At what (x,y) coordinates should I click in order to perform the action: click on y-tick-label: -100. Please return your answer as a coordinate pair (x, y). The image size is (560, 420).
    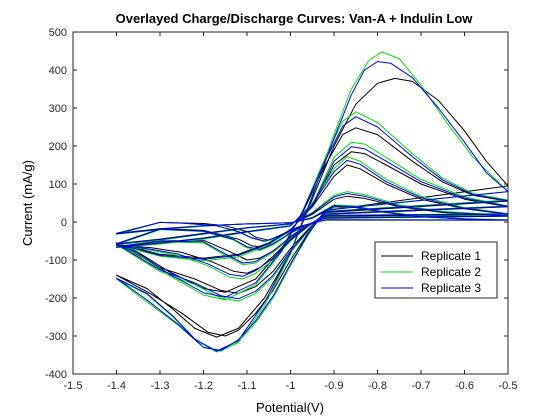
    Looking at the image, I should click on (56, 261).